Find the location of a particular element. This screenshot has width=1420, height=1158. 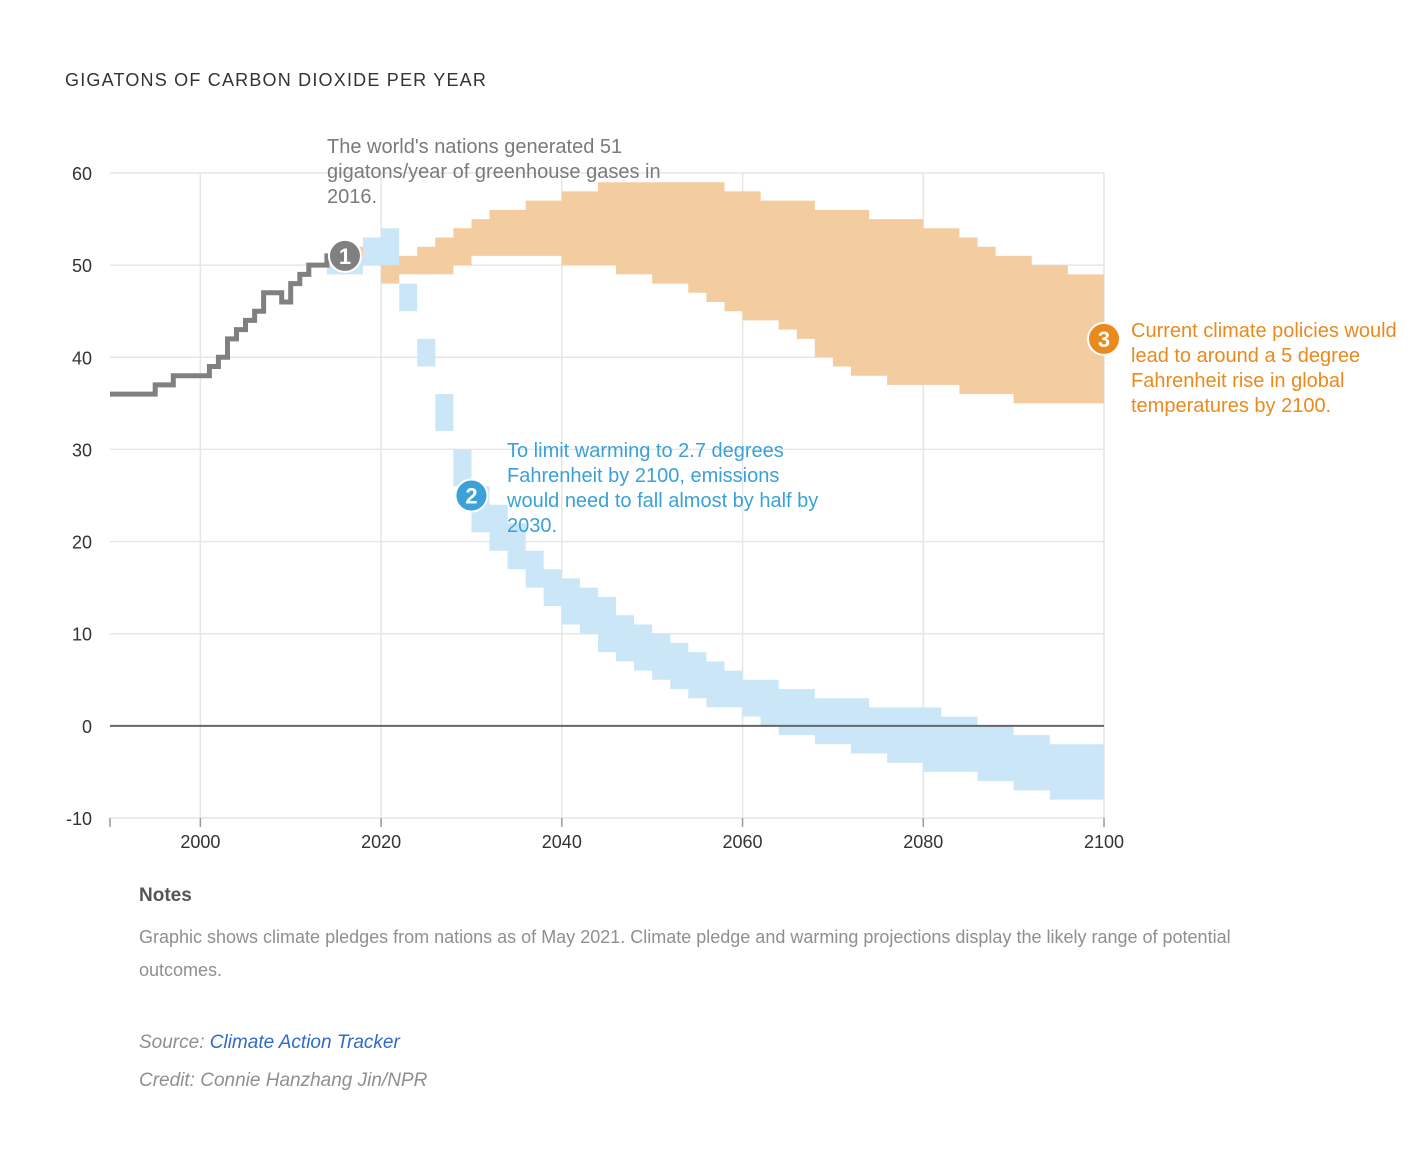

source-line: Source: Climate Action Tracker is located at coordinates (269, 1043).